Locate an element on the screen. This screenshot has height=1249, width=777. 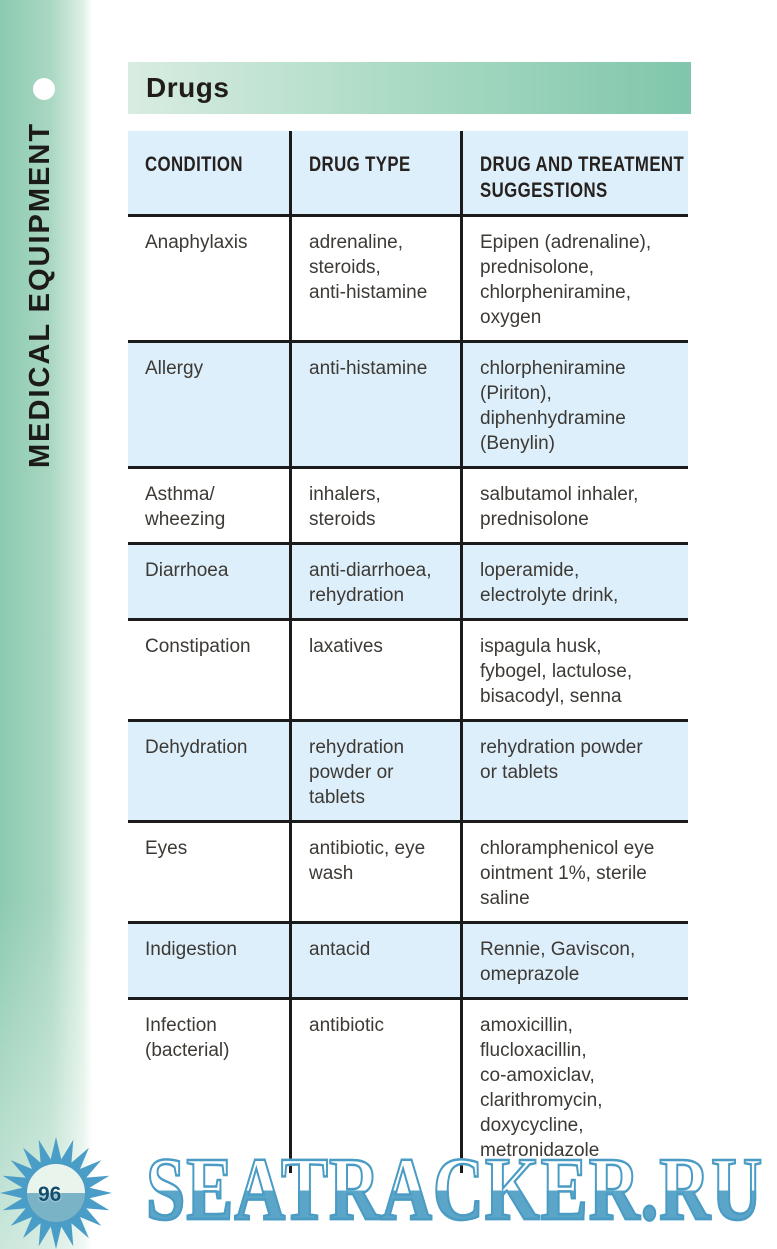
sun-logo-icon is located at coordinates (56, 1193).